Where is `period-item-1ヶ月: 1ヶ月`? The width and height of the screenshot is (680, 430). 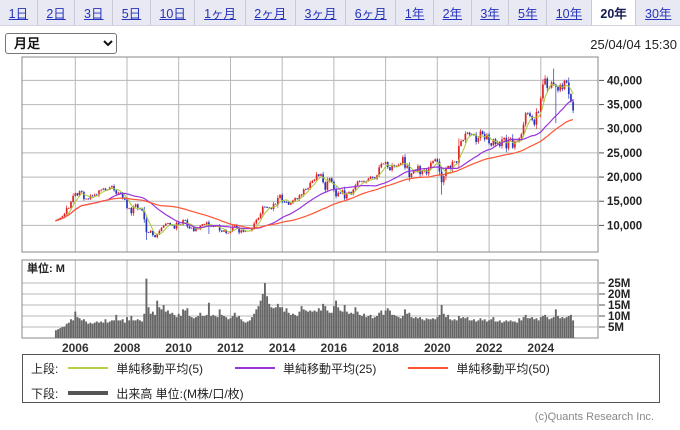
period-item-1ヶ月: 1ヶ月 is located at coordinates (220, 12).